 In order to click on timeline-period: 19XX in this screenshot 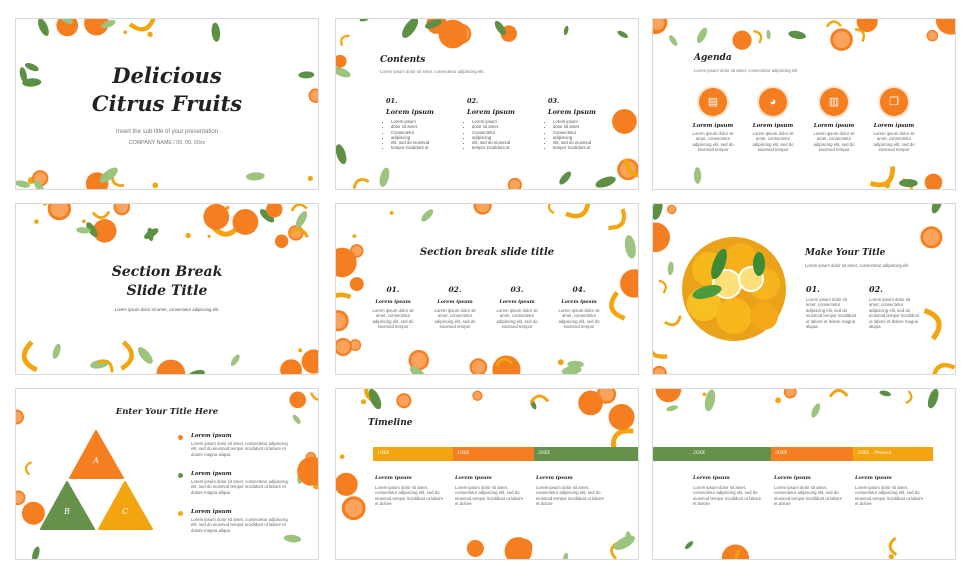, I will do `click(413, 454)`.